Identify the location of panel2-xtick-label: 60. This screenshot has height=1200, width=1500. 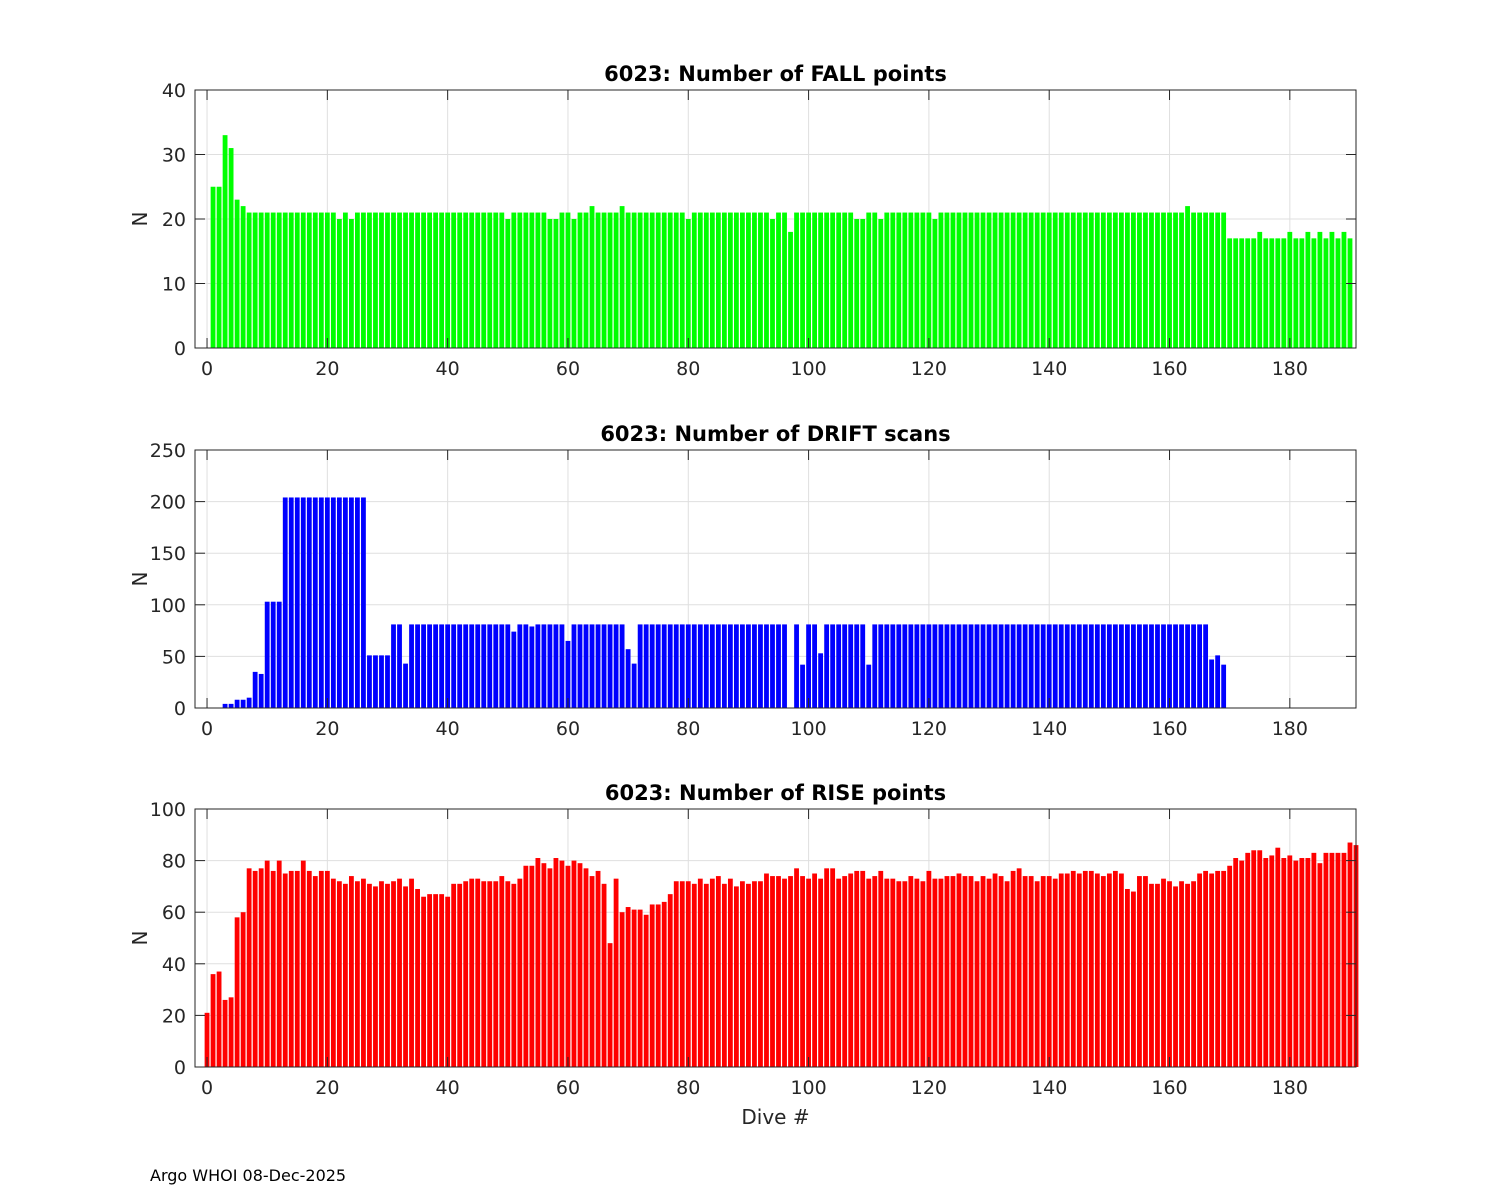
(568, 729).